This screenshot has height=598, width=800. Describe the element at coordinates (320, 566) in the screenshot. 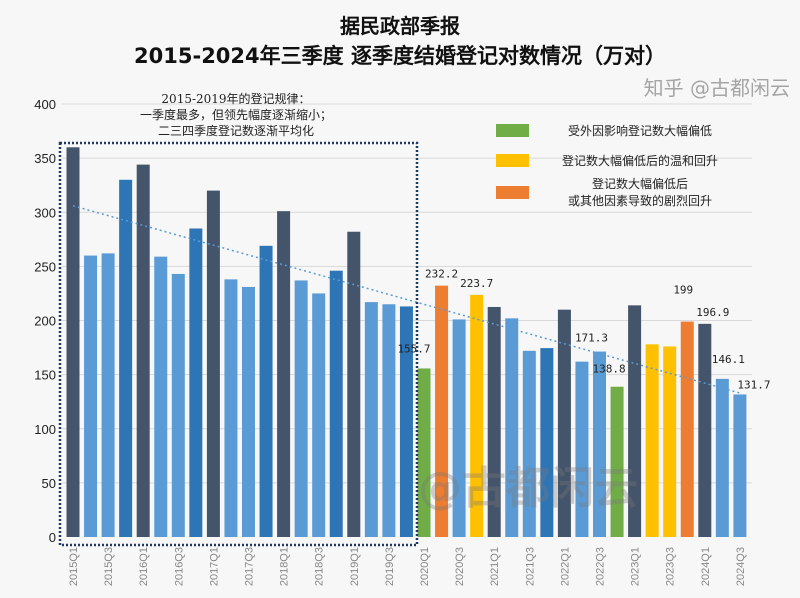

I see `x-tick-label: 2018Q3` at that location.